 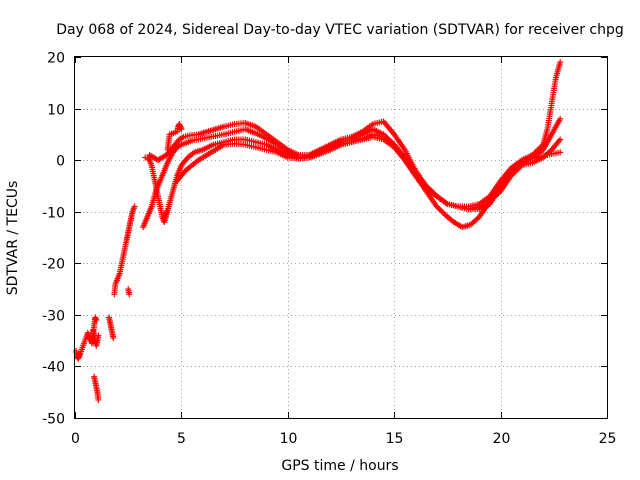 I want to click on series-arc-rise, so click(x=122, y=272).